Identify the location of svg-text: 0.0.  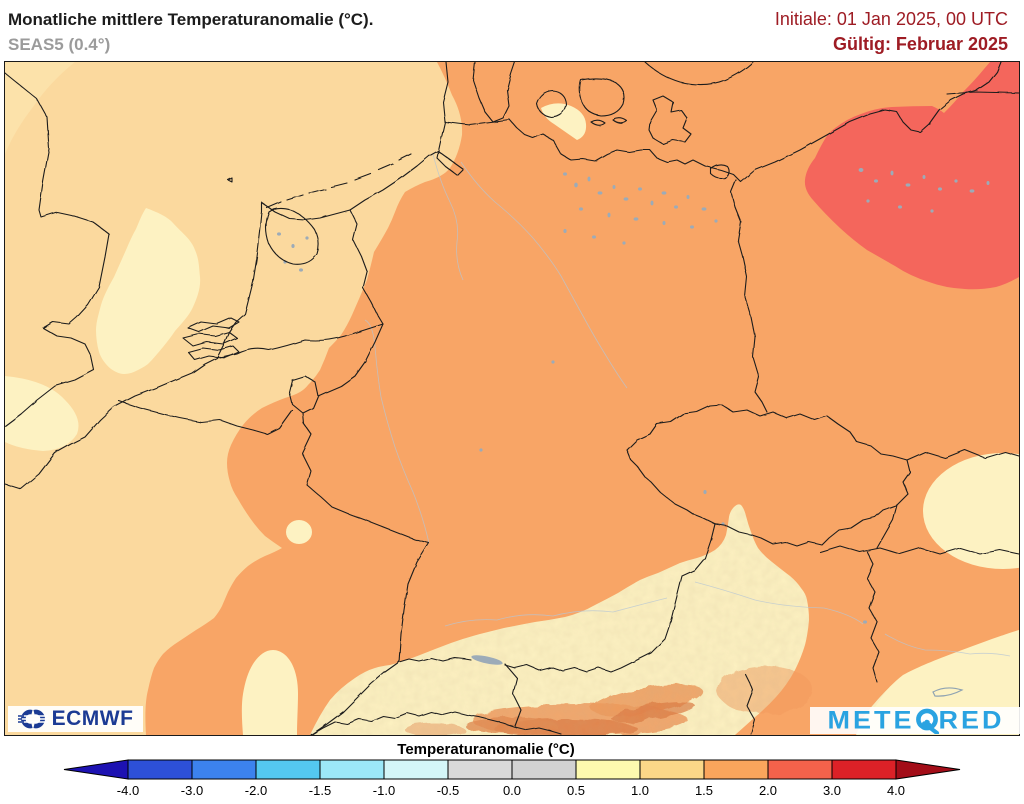
(512, 790).